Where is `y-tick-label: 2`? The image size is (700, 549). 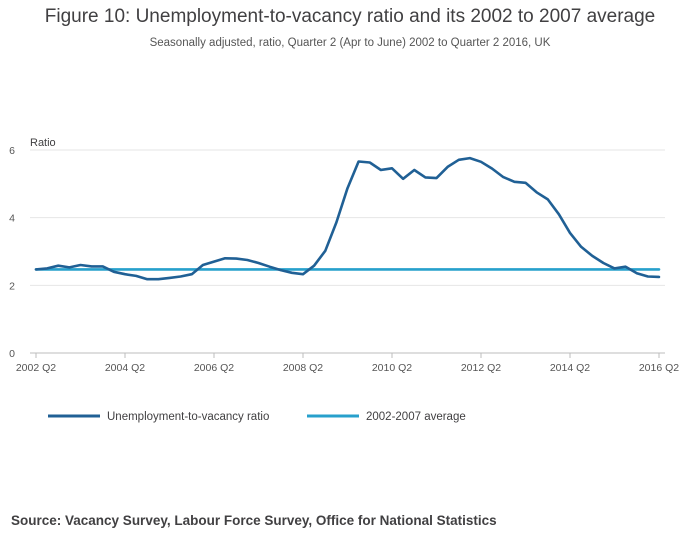
y-tick-label: 2 is located at coordinates (12, 286).